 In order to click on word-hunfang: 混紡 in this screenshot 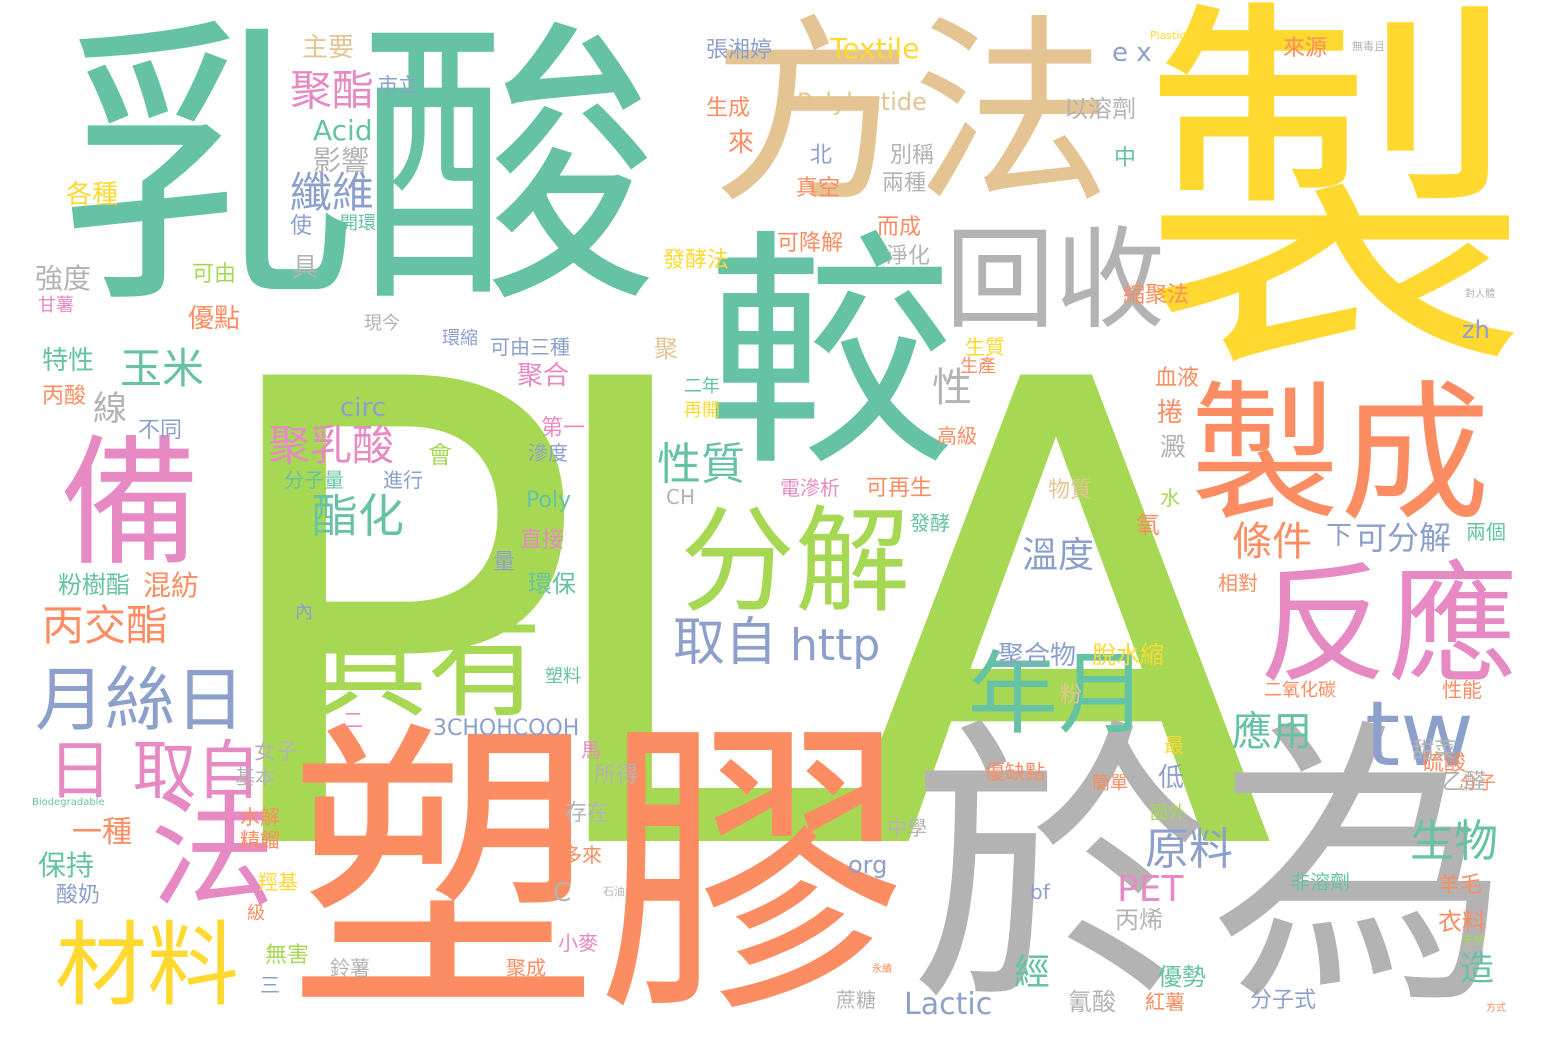, I will do `click(171, 585)`.